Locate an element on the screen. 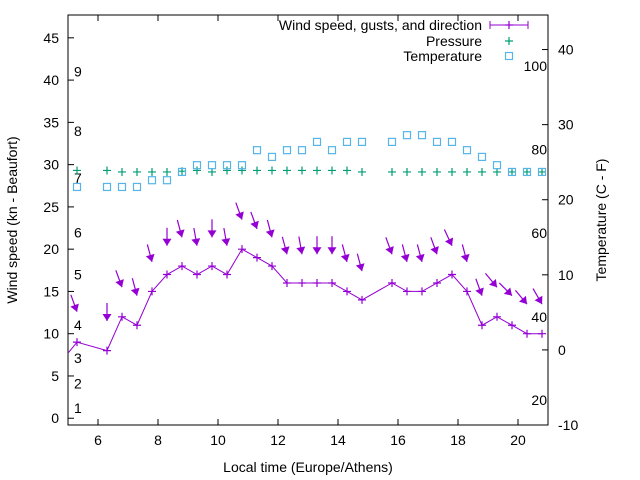 The width and height of the screenshot is (640, 480). x-axis-label: Local time (Europe/Athens) is located at coordinates (308, 467).